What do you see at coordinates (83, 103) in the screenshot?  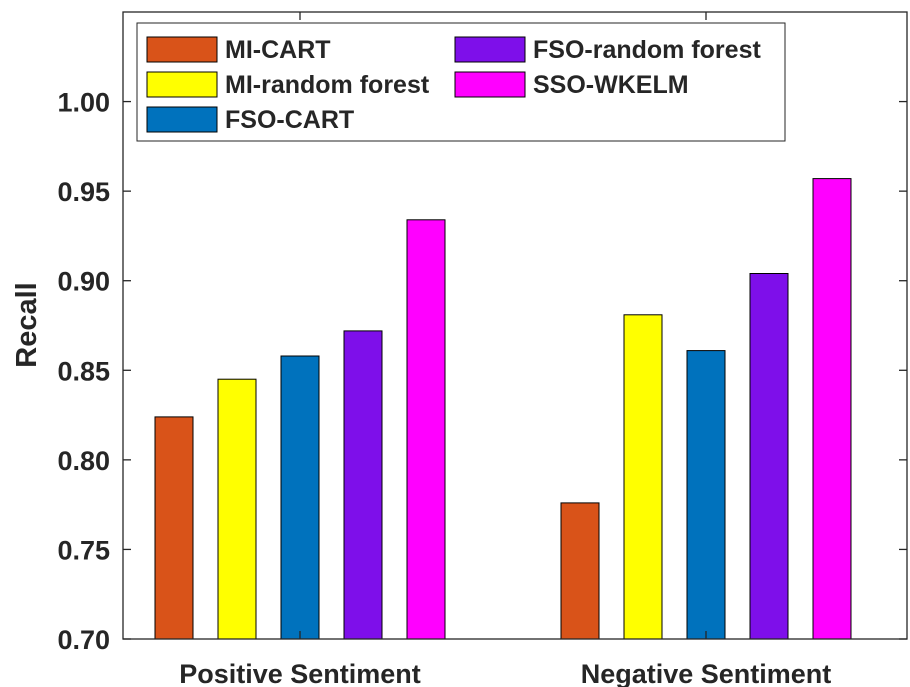 I see `y-tick-label: 1.00` at bounding box center [83, 103].